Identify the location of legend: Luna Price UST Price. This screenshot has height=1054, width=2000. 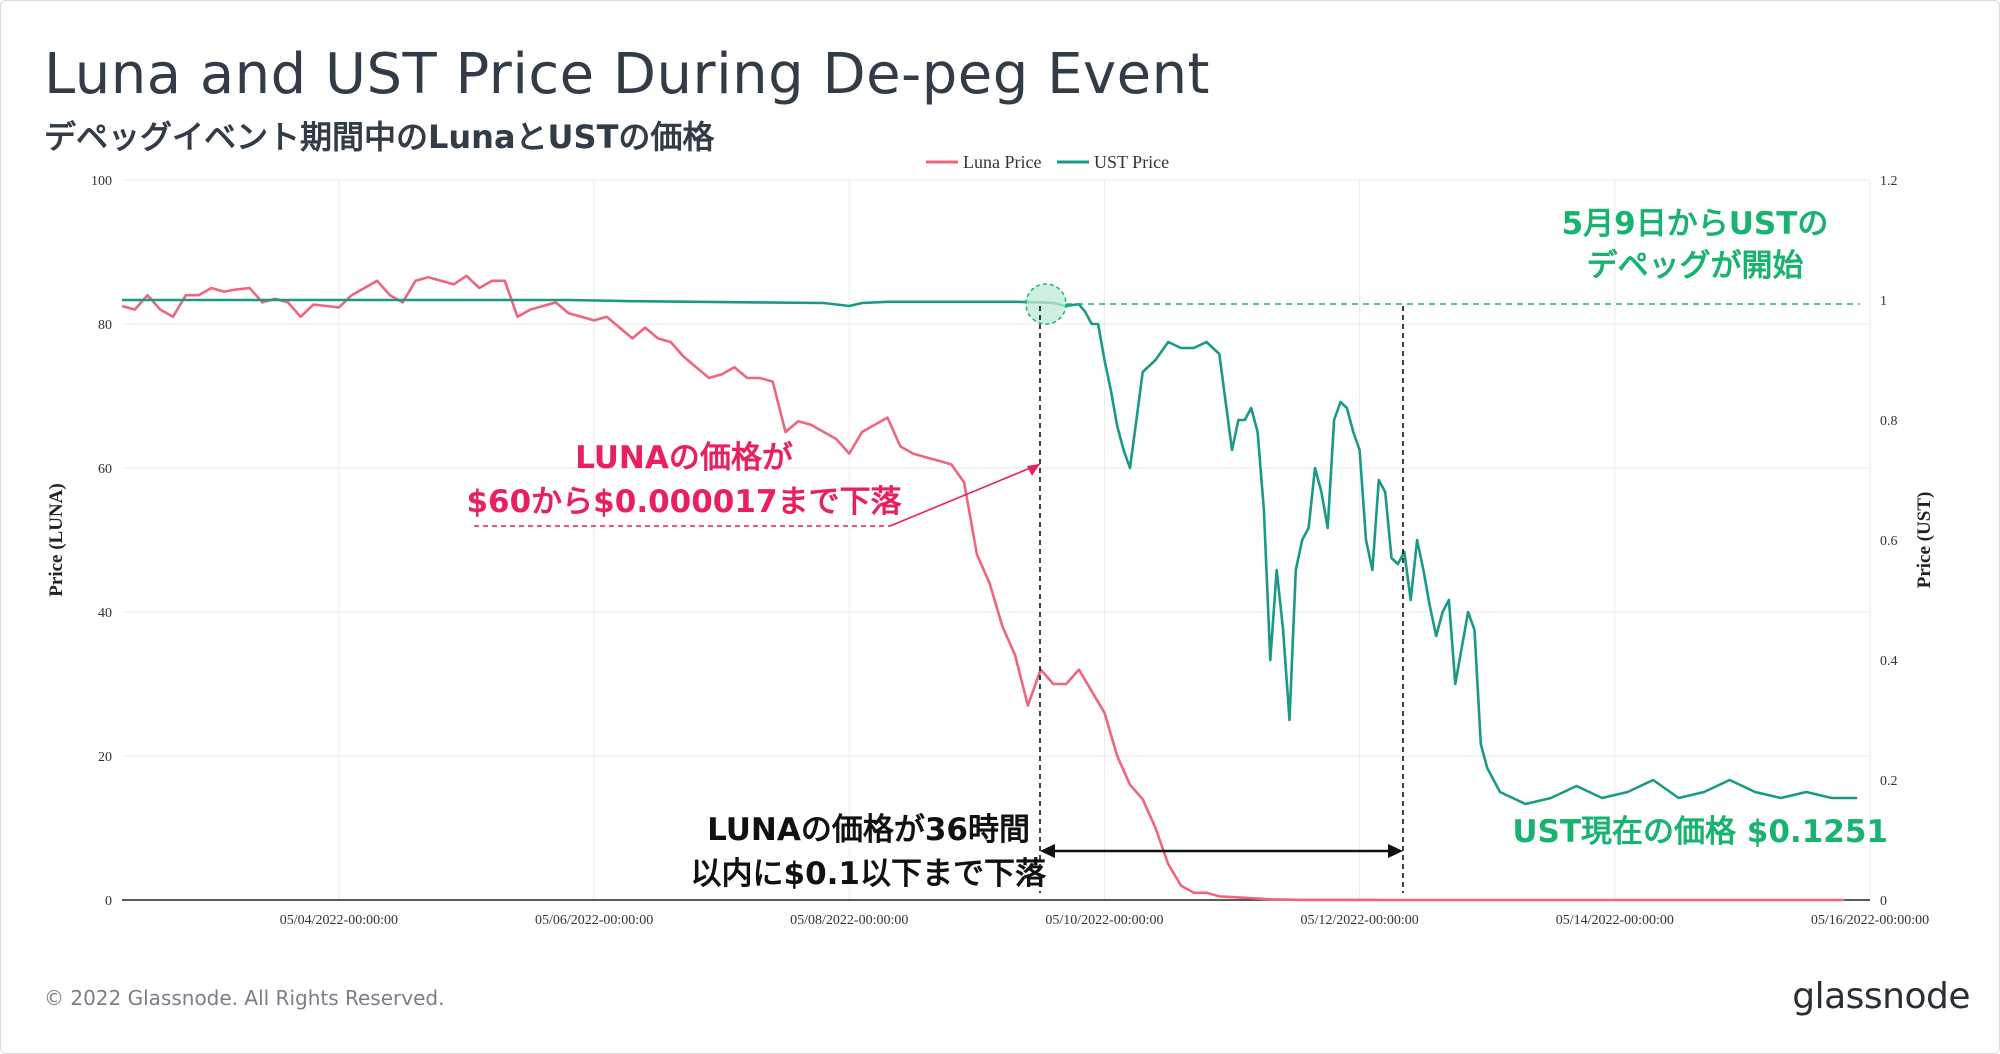
(1047, 162).